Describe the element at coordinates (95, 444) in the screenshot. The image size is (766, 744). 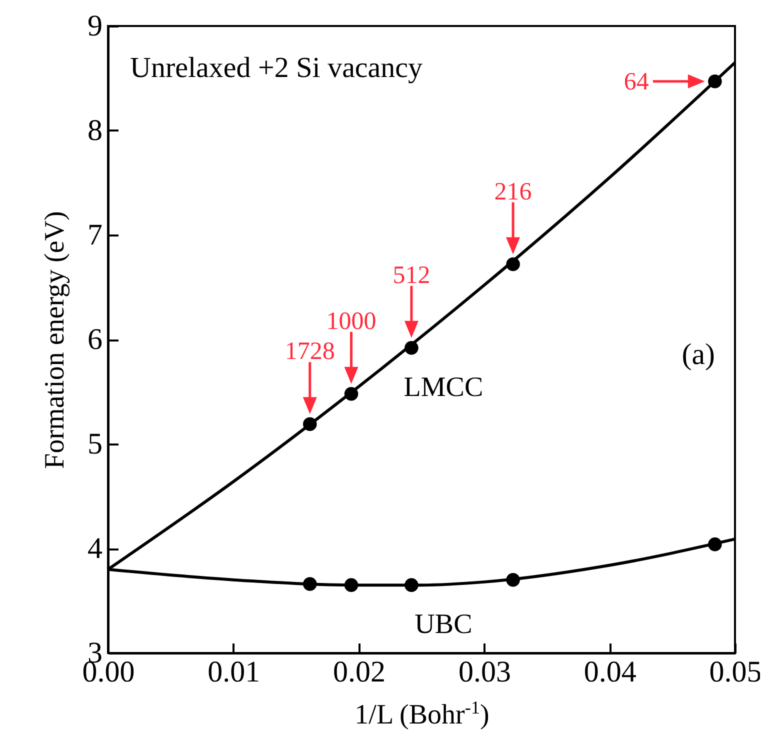
I see `y-tick-label: 5` at that location.